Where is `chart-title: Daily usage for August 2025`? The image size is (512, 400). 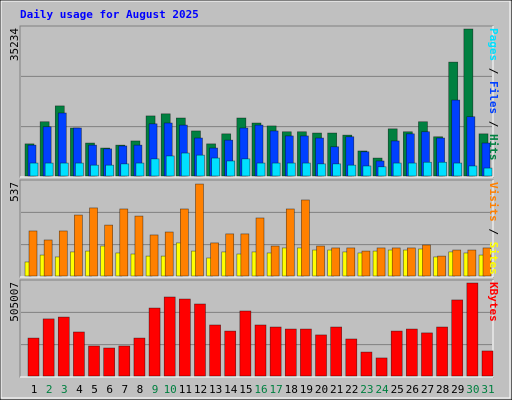 chart-title: Daily usage for August 2025 is located at coordinates (109, 14).